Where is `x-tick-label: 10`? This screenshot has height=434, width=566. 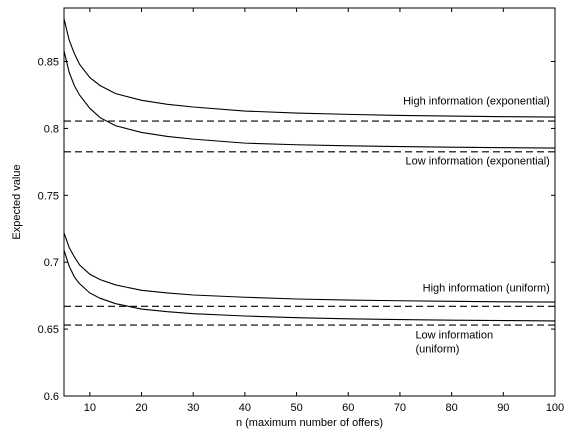 x-tick-label: 10 is located at coordinates (90, 408).